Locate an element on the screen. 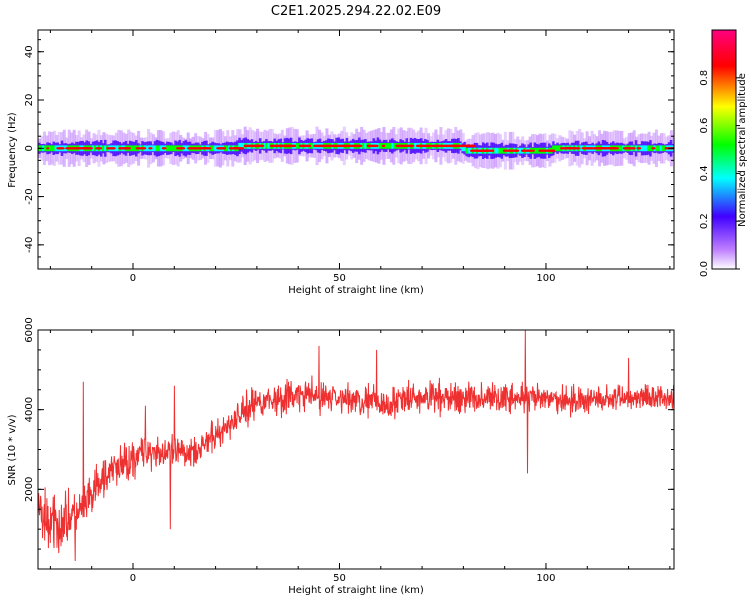  colorbar-tick-label: 0.4 is located at coordinates (704, 173).